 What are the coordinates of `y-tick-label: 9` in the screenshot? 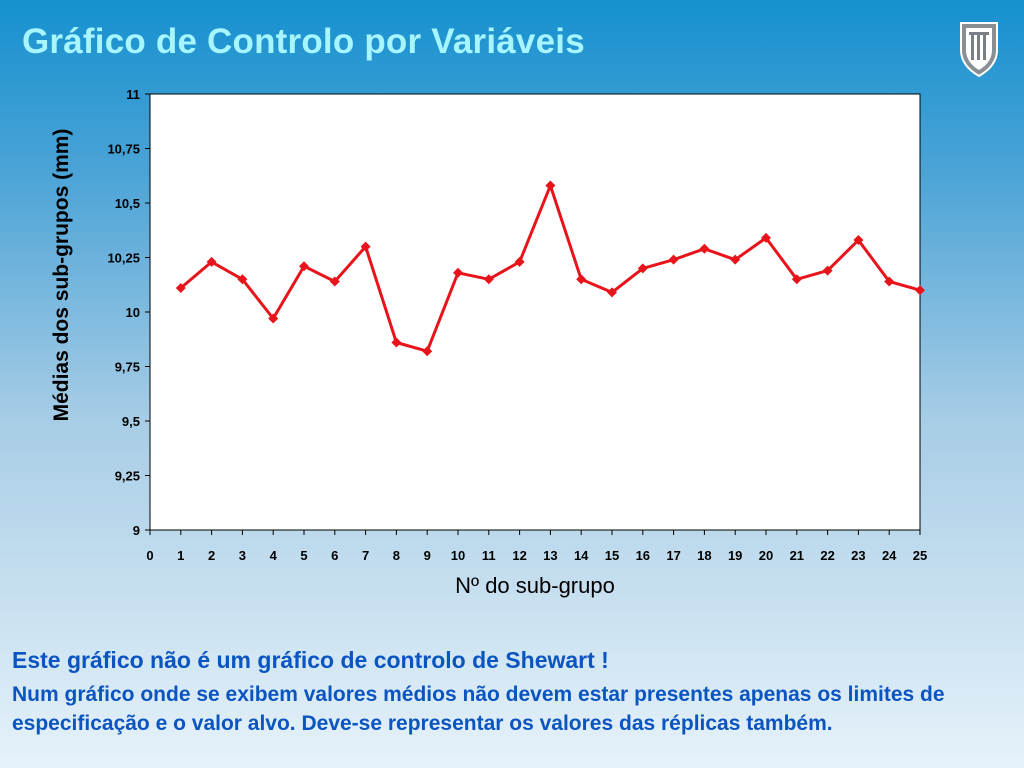 It's located at (136, 530).